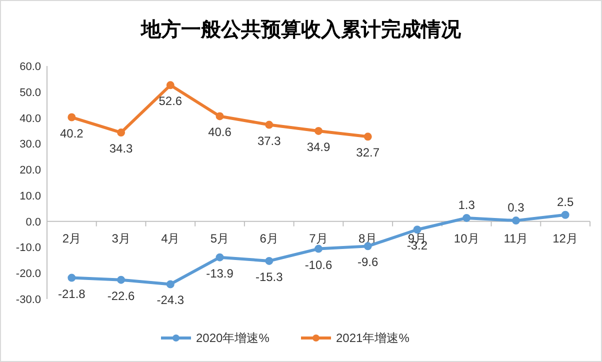 Image resolution: width=602 pixels, height=362 pixels. Describe the element at coordinates (170, 238) in the screenshot. I see `x-tick-label: 4月` at that location.